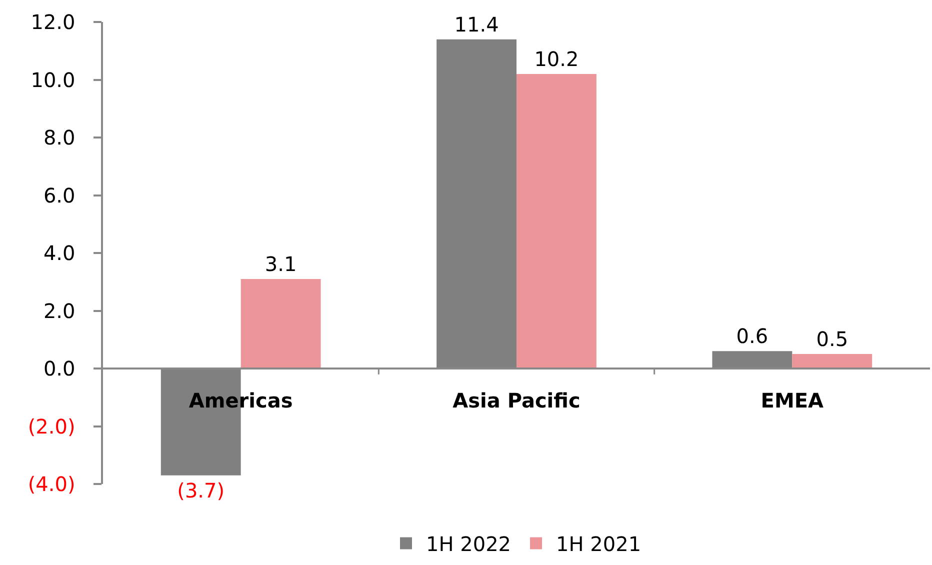 The image size is (932, 565). I want to click on legend-label: 1H 2021, so click(599, 544).